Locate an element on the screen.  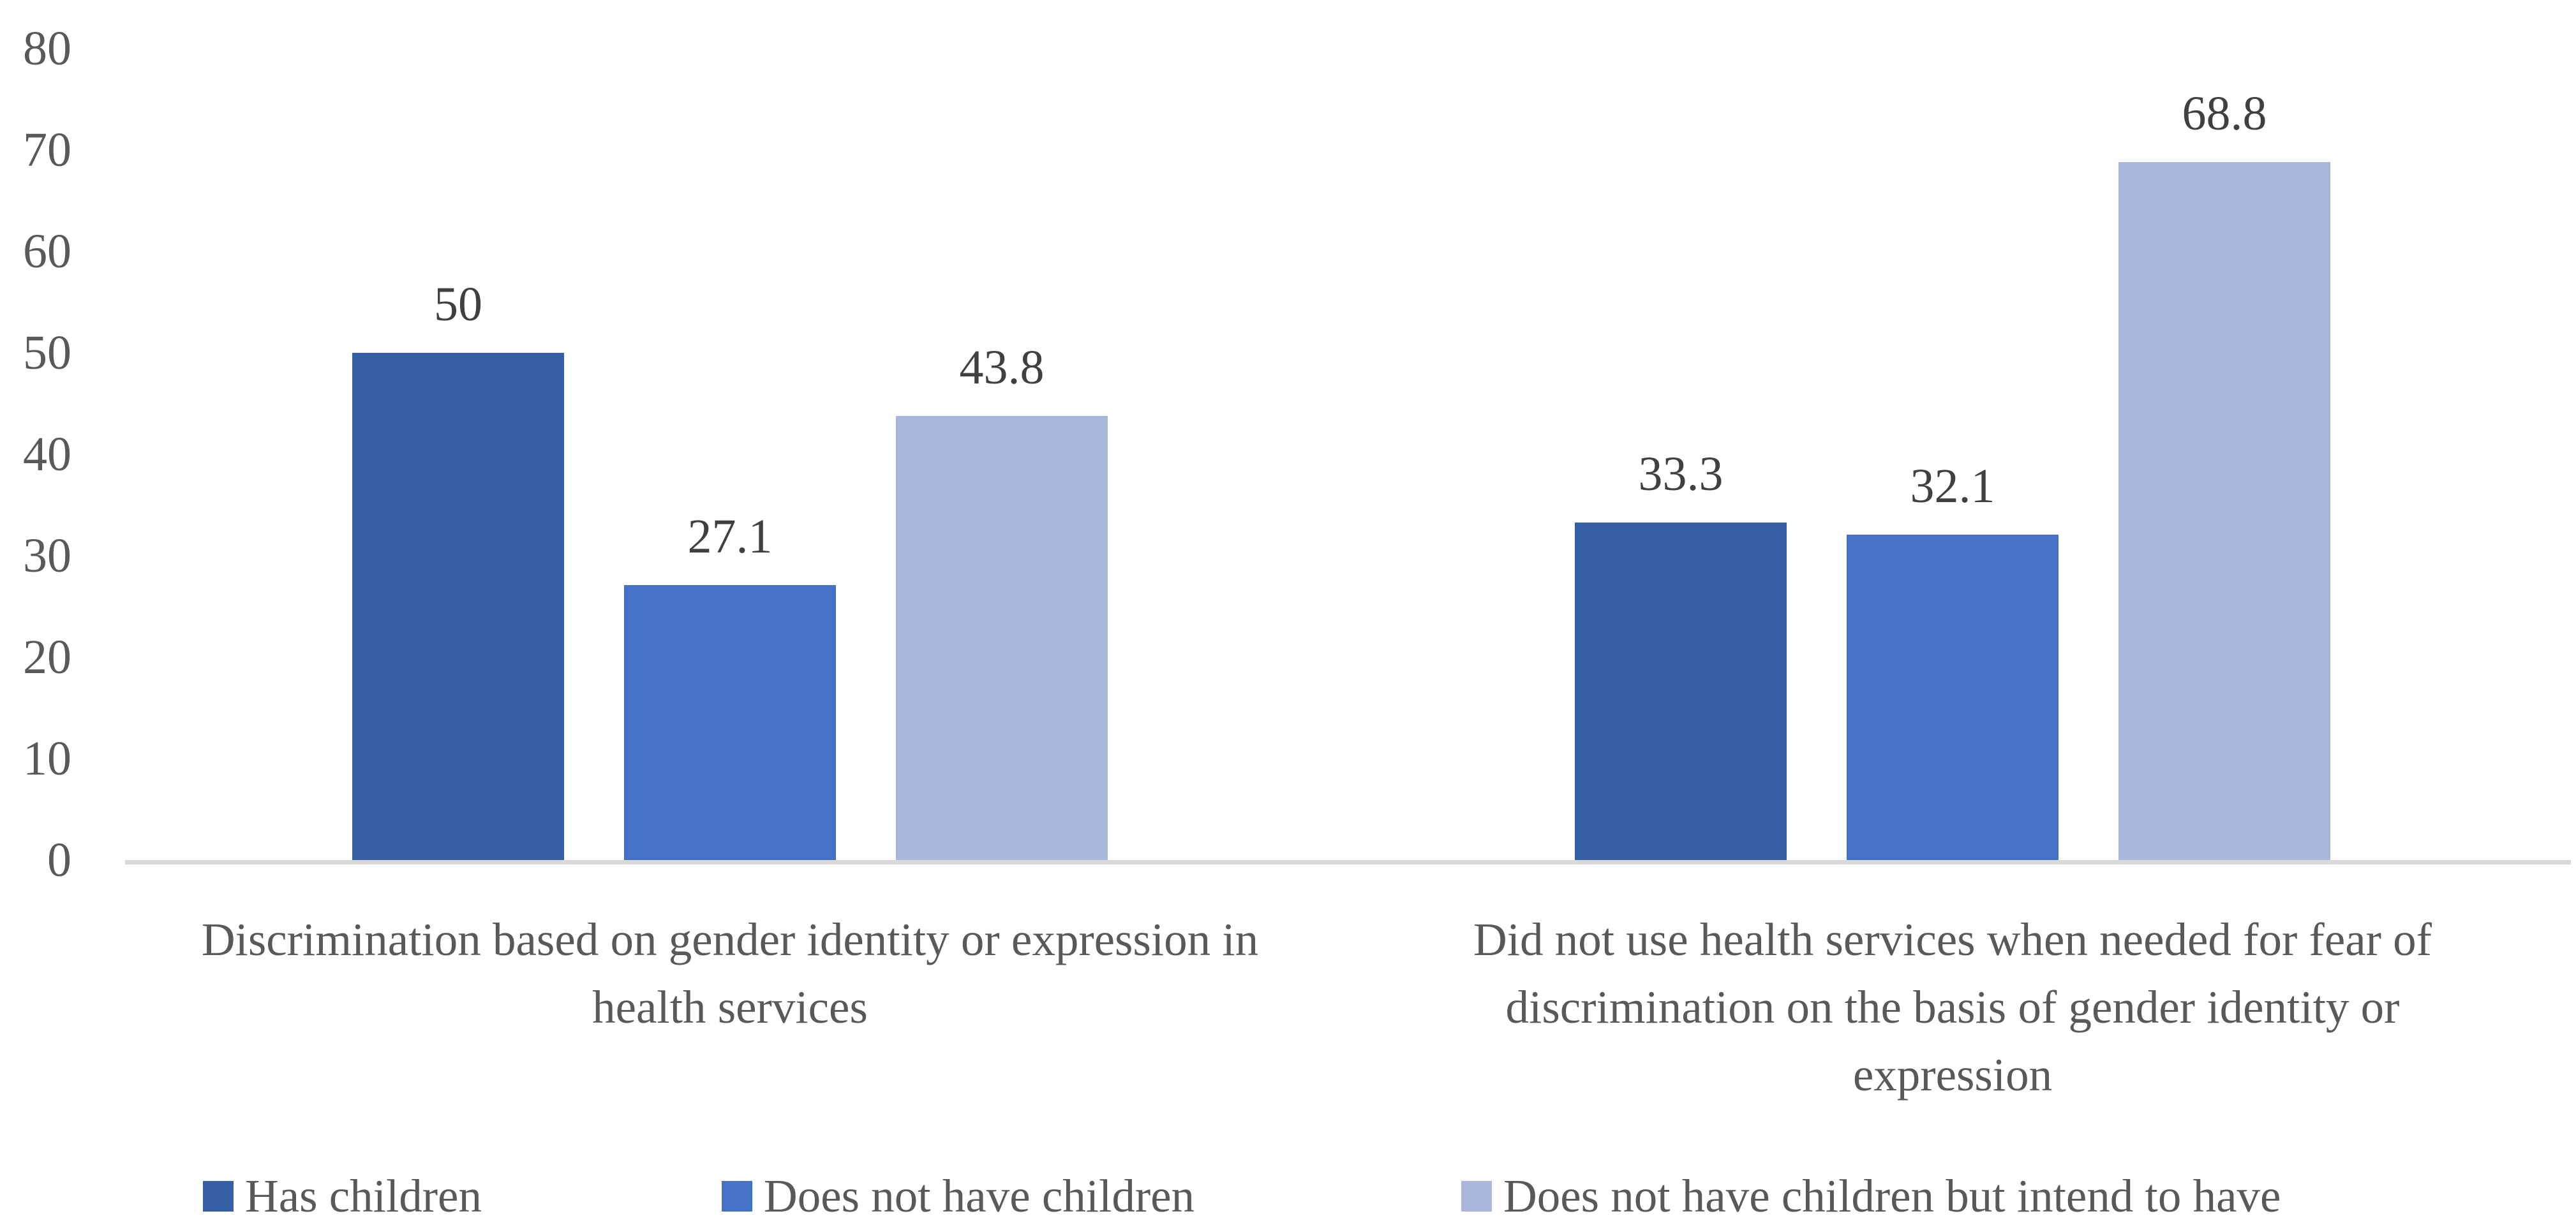
value-label-has-children-category-1: 50 is located at coordinates (458, 304).